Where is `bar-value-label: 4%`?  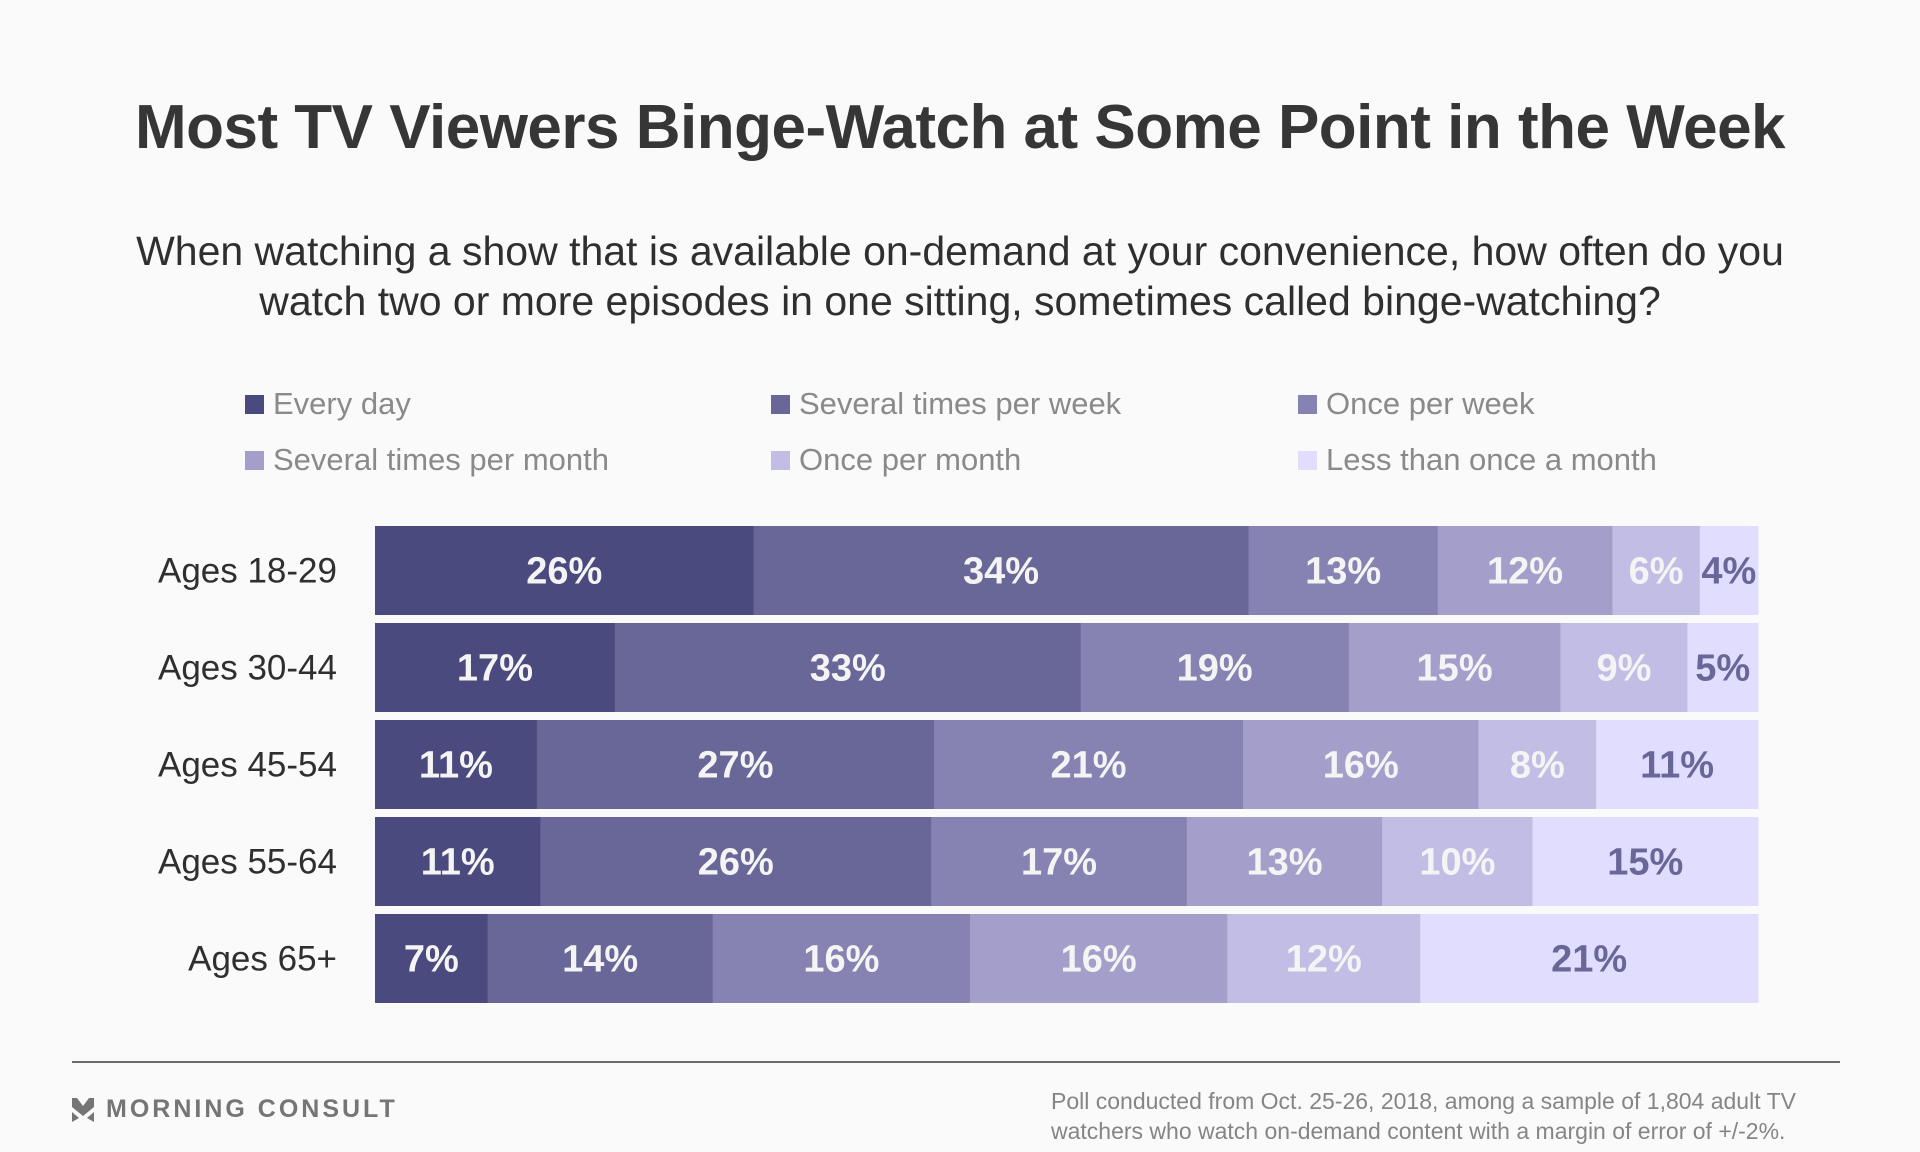
bar-value-label: 4% is located at coordinates (1728, 572).